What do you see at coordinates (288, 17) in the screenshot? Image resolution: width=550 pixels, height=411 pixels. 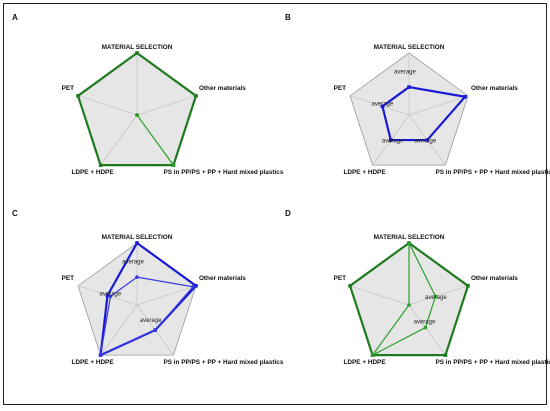 I see `panel-letter: B` at bounding box center [288, 17].